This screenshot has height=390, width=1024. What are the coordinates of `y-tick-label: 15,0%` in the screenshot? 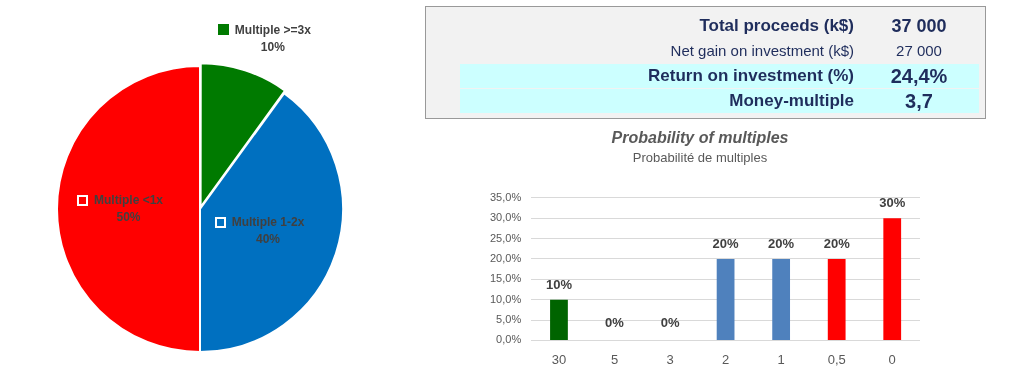 It's located at (505, 278).